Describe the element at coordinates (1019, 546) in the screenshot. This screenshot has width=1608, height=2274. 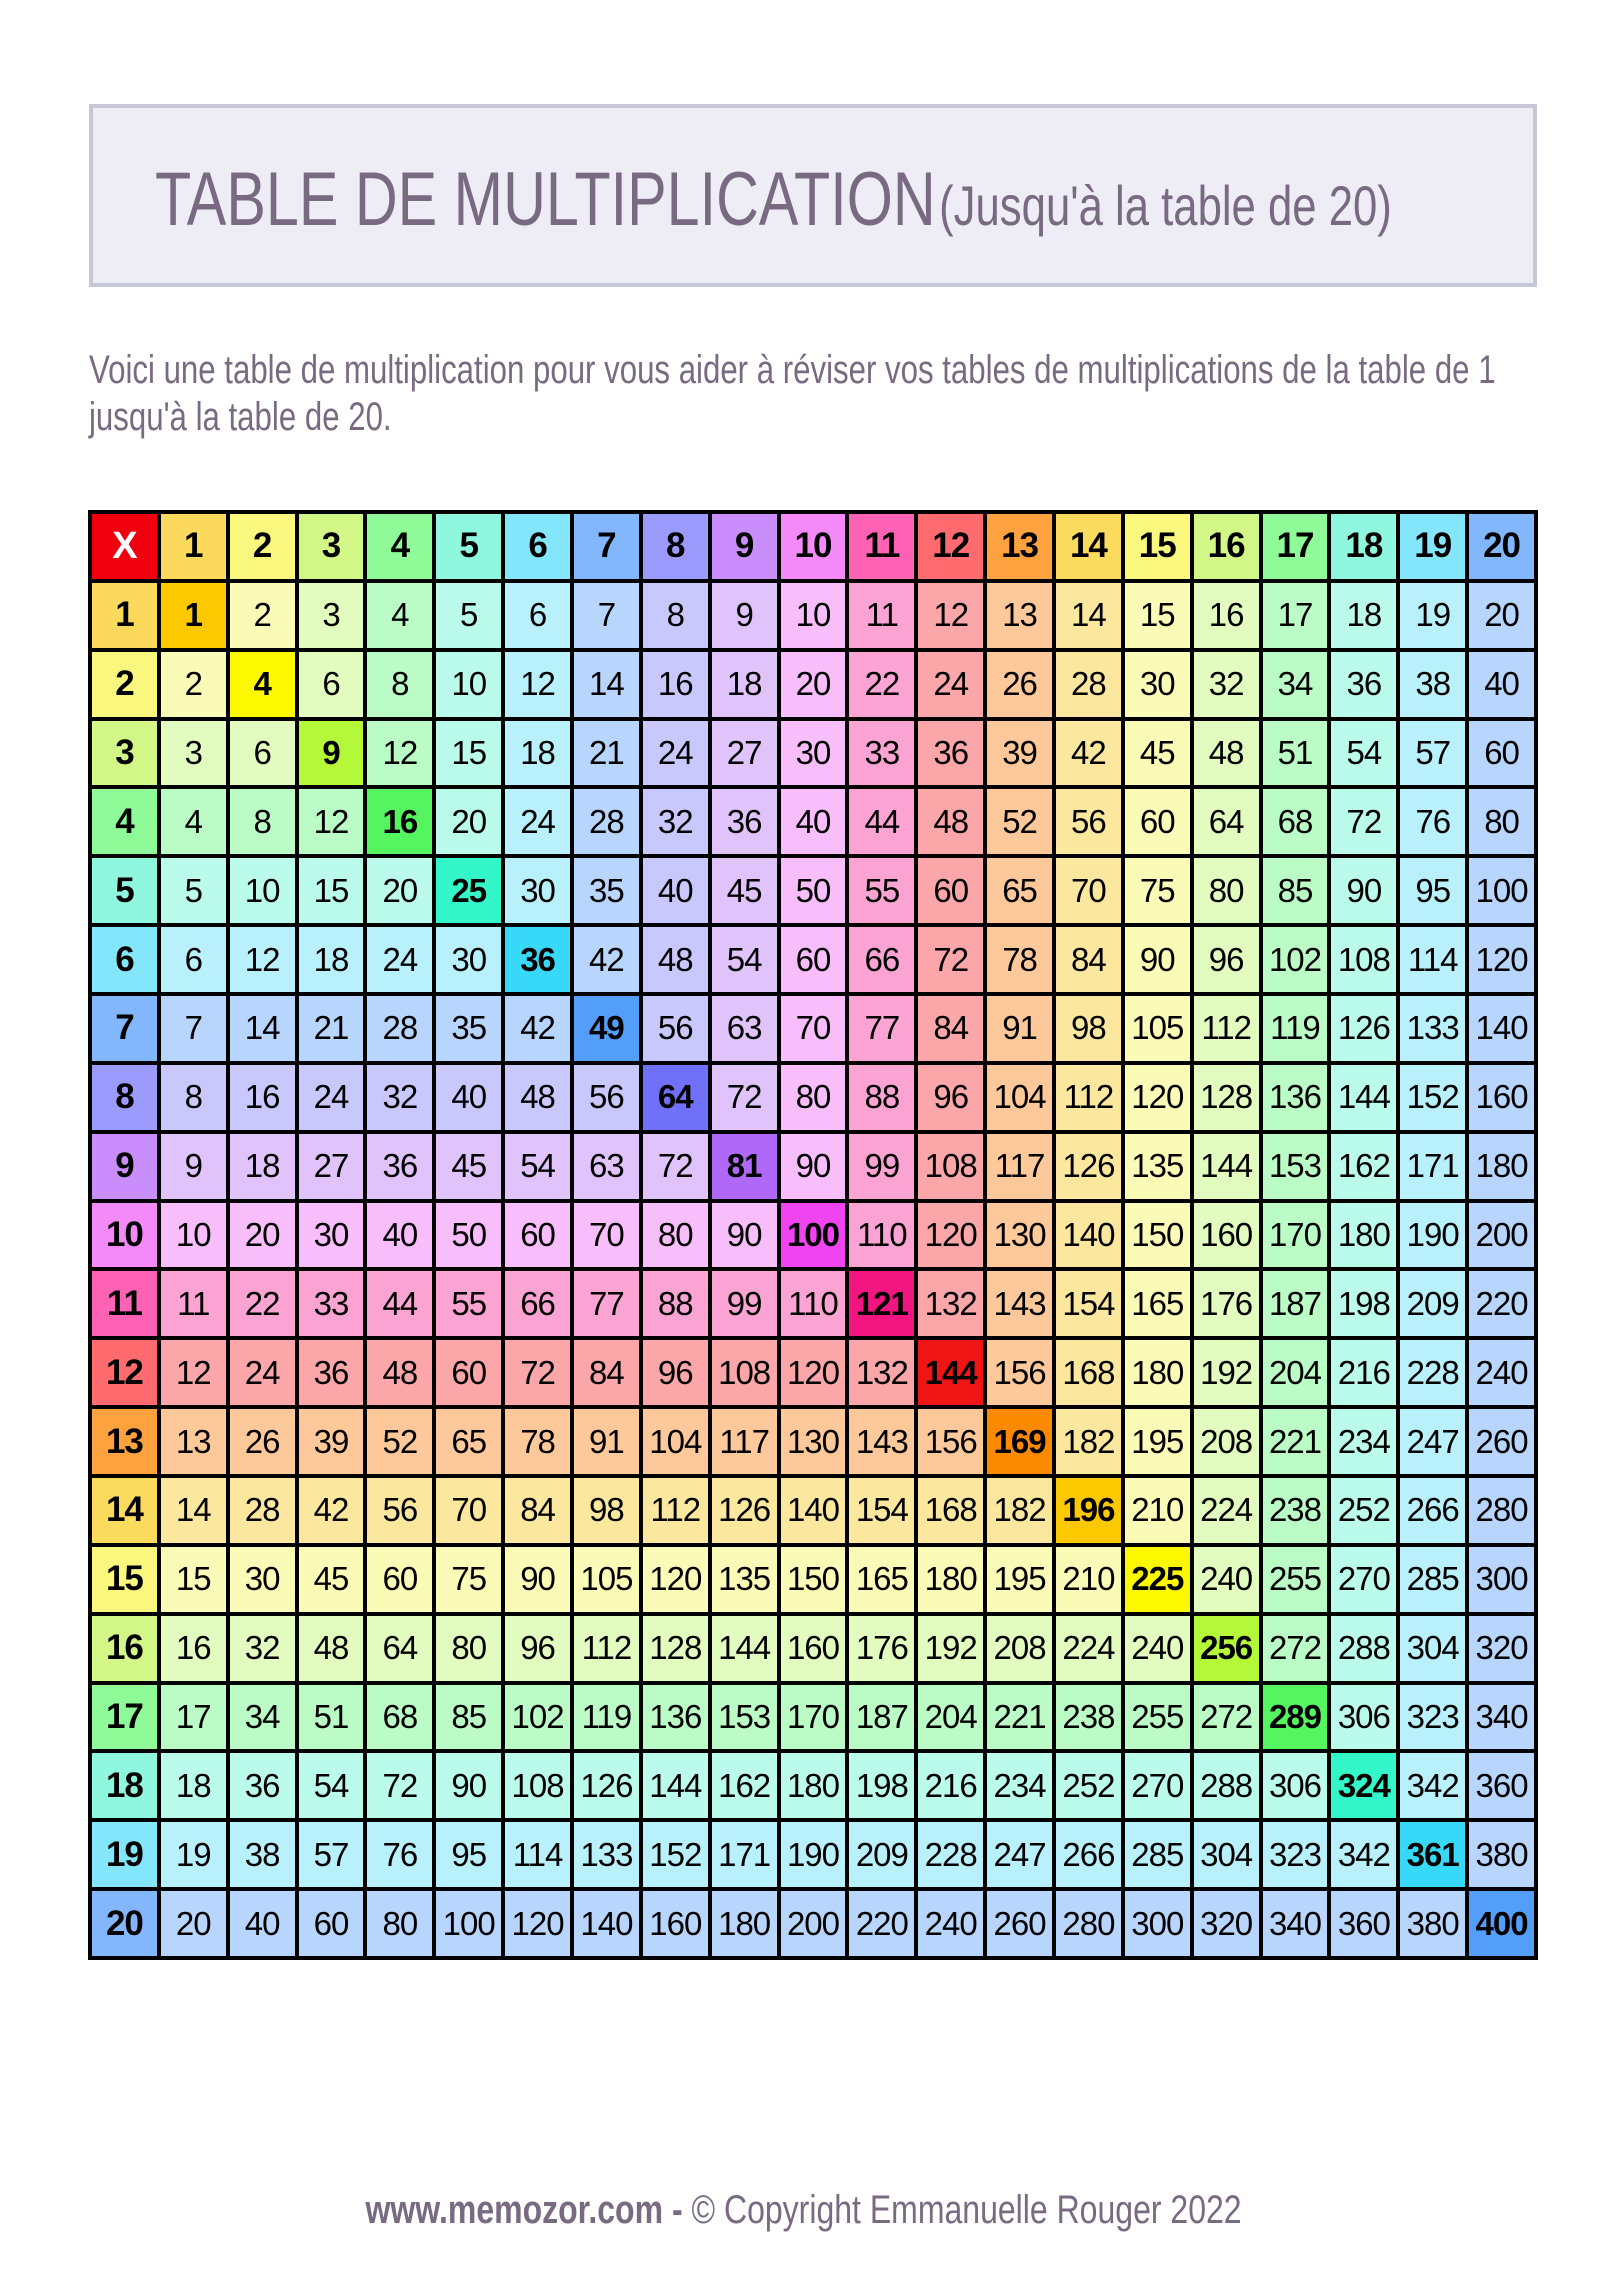
I see `column-header: 13` at that location.